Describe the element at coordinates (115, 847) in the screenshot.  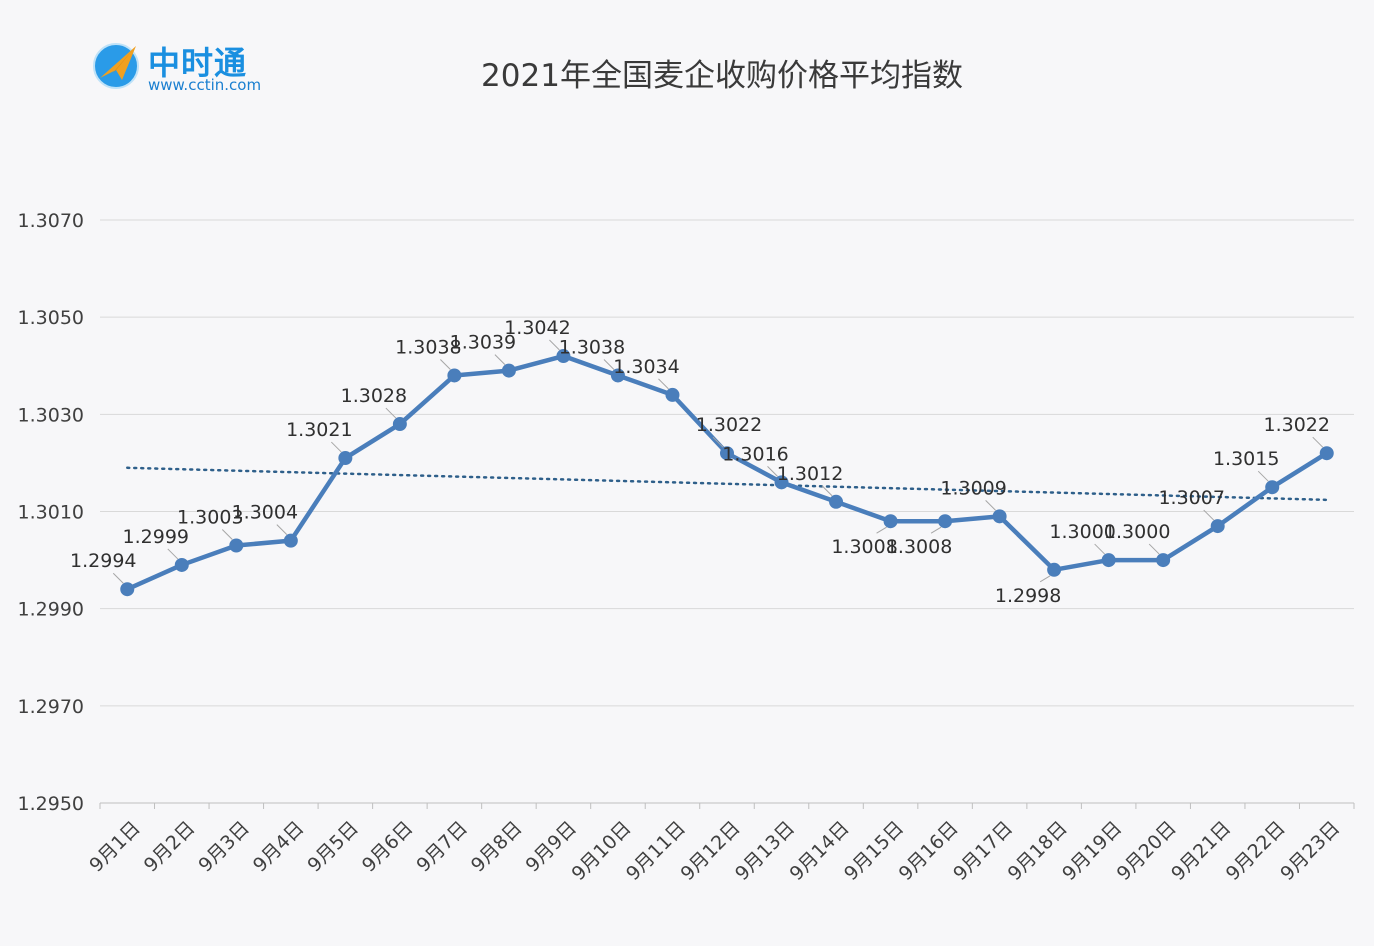
I see `x-tick-label: 9月1日` at that location.